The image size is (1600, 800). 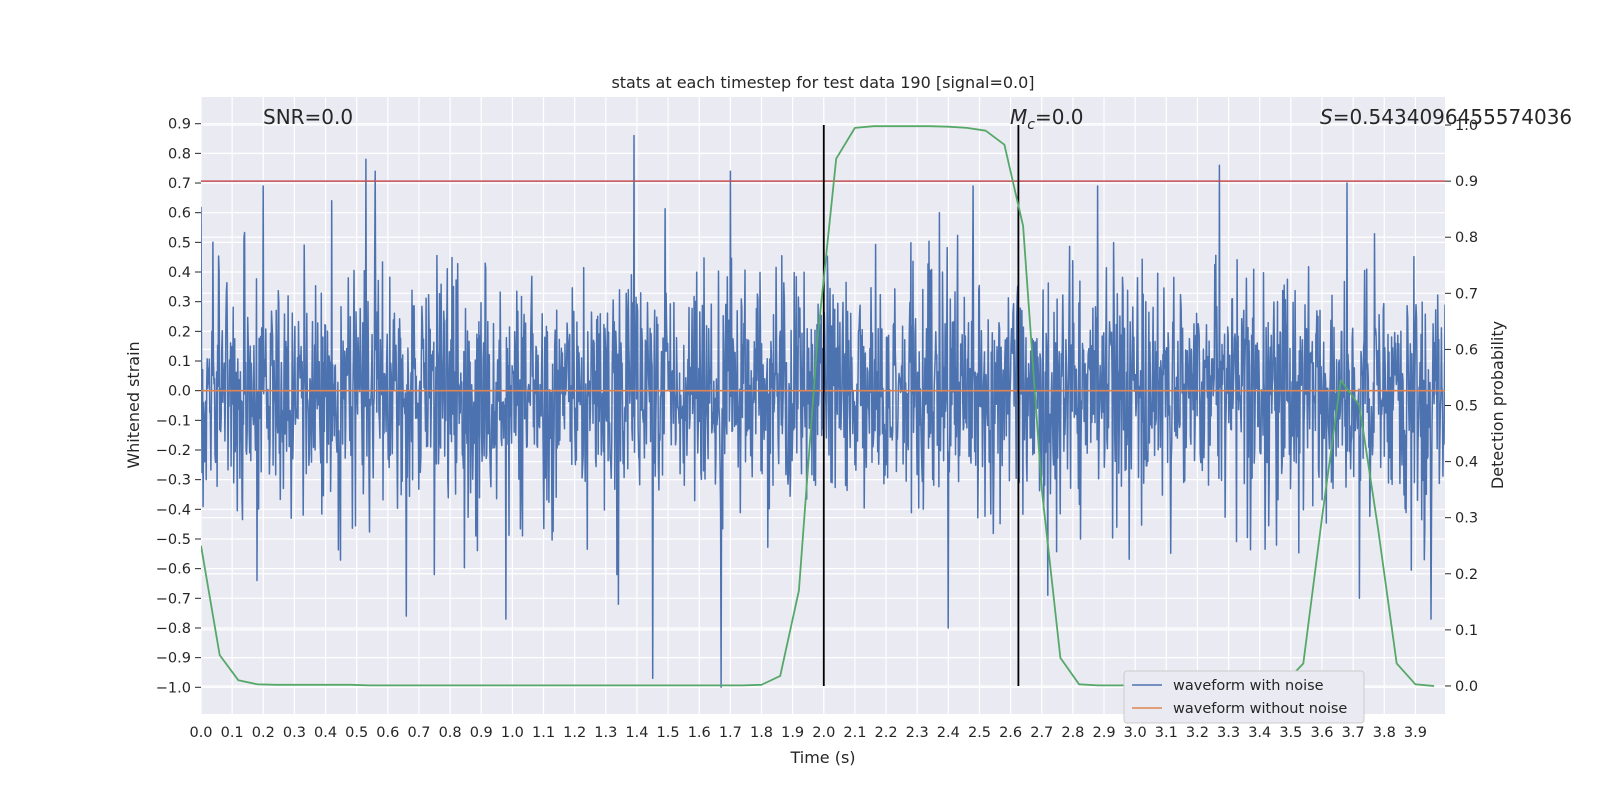 What do you see at coordinates (481, 733) in the screenshot?
I see `x-tick-label: 0.9` at bounding box center [481, 733].